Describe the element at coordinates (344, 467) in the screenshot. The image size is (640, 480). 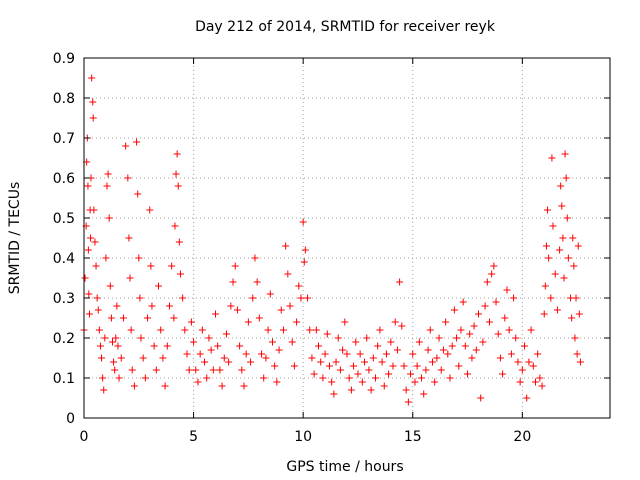
I see `x-axis-label: GPS time / hours` at that location.